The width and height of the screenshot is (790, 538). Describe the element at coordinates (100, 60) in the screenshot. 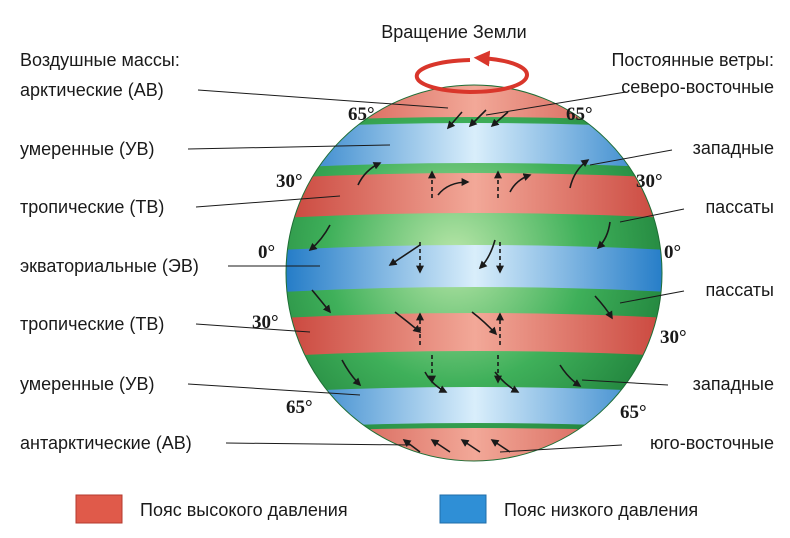

I see `left-heading: Воздушные массы:` at that location.